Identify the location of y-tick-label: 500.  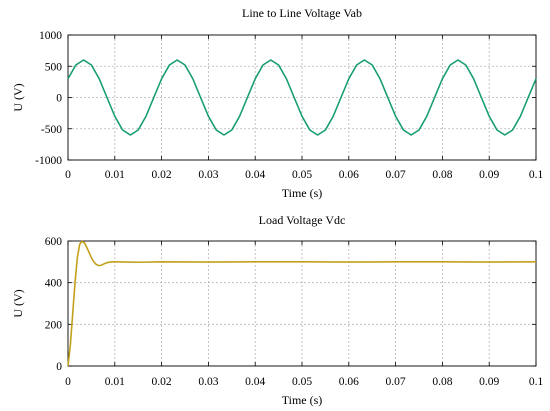
(54, 67).